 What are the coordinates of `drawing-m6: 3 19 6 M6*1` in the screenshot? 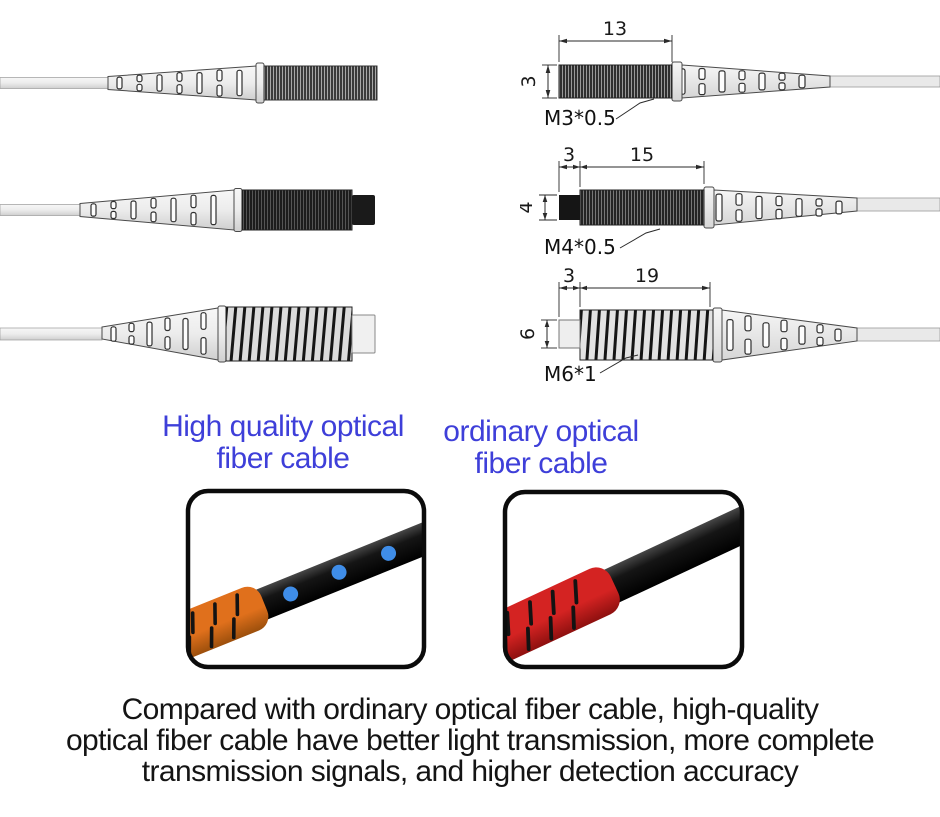 It's located at (730, 325).